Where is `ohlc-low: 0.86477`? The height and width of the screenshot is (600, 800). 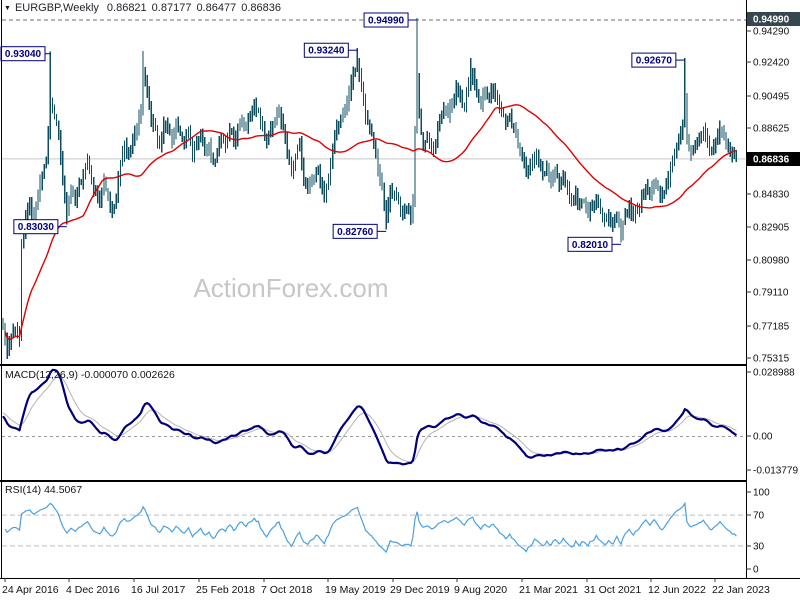
ohlc-low: 0.86477 is located at coordinates (216, 8).